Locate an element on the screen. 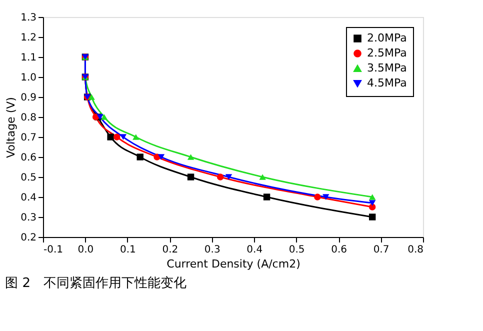  x-tick-label: 0.0 is located at coordinates (86, 250).